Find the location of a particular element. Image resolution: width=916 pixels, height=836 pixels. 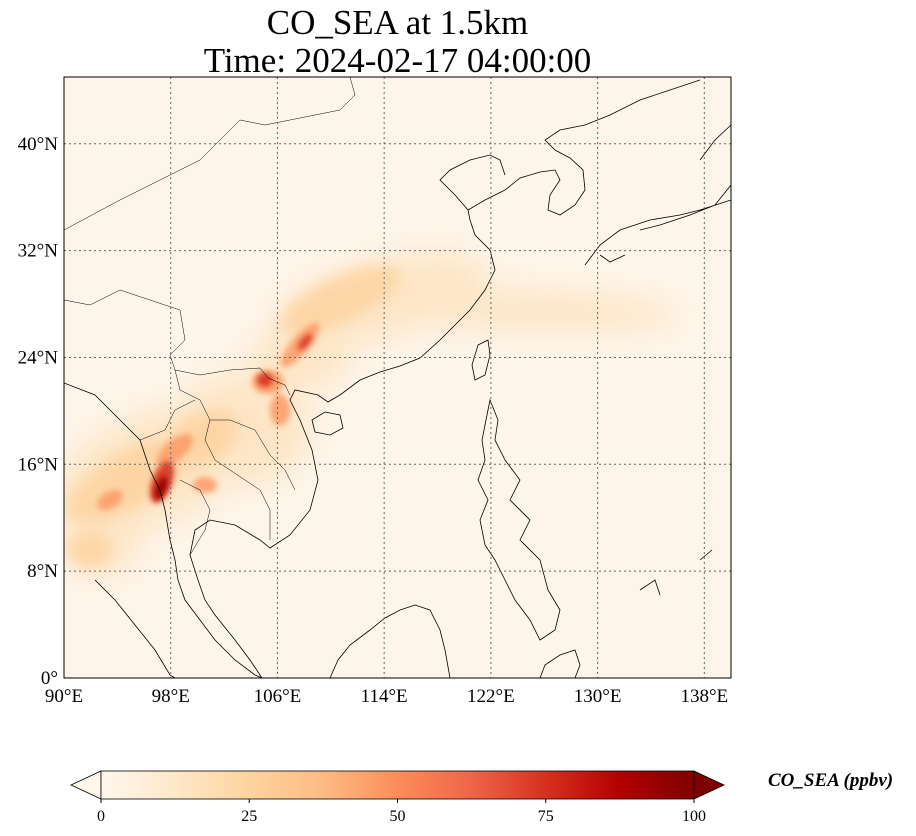

colorbar-label: CO_SEA (ppbv) is located at coordinates (831, 780).